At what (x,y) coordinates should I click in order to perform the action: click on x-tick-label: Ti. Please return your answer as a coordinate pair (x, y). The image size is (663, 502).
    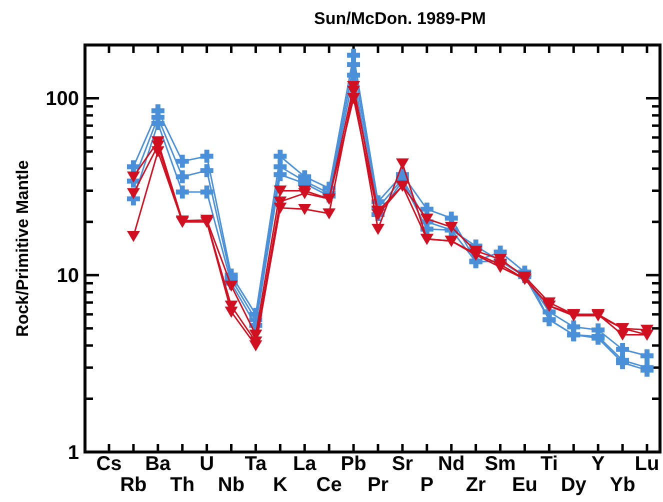
    Looking at the image, I should click on (549, 464).